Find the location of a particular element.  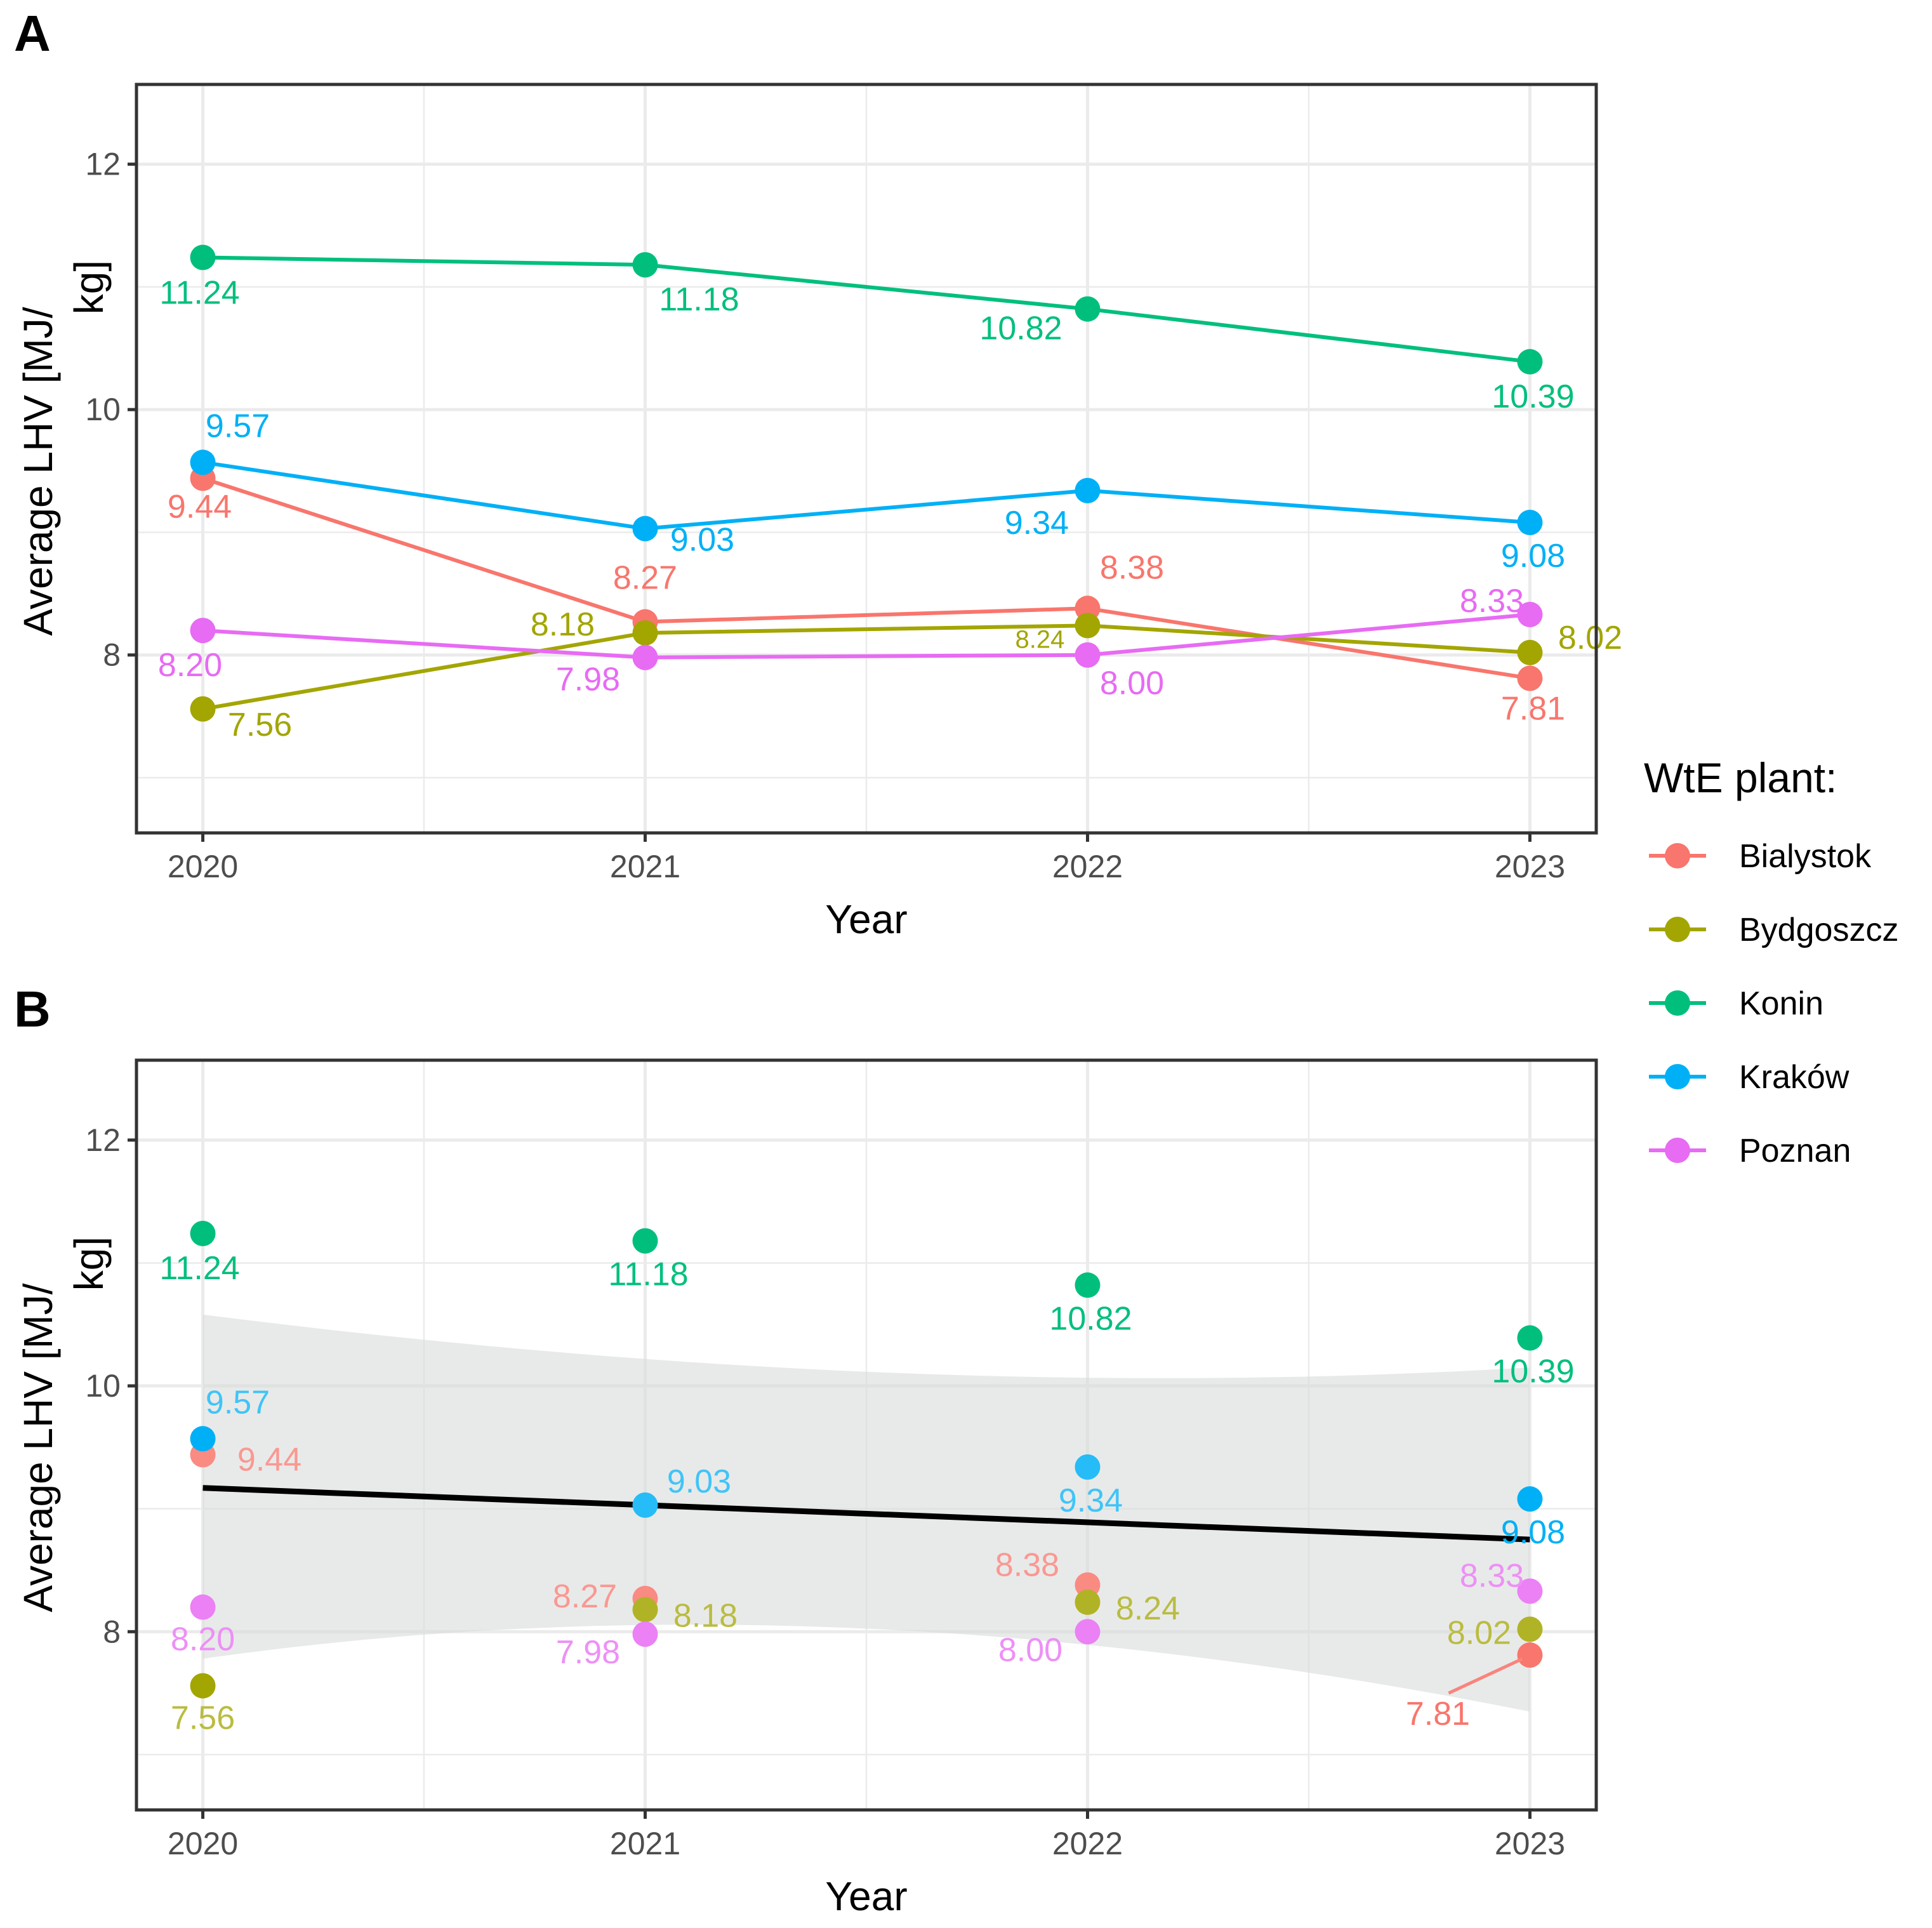

data-label: 7.98 is located at coordinates (588, 680).